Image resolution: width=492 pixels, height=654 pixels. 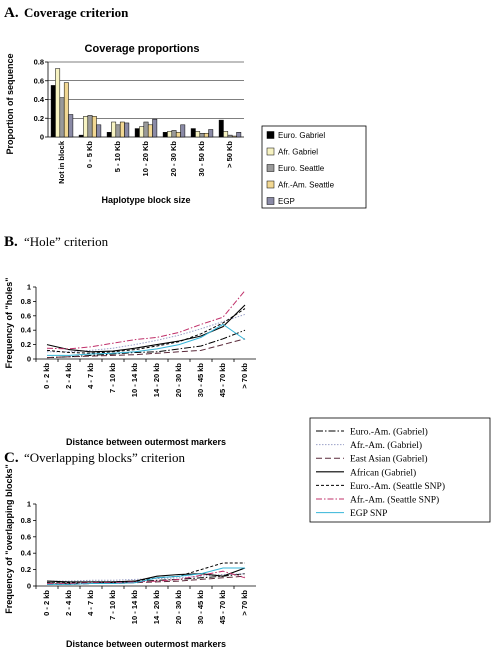 What do you see at coordinates (389, 432) in the screenshot?
I see `legend-label: Euro.-Am. (Gabriel)` at bounding box center [389, 432].